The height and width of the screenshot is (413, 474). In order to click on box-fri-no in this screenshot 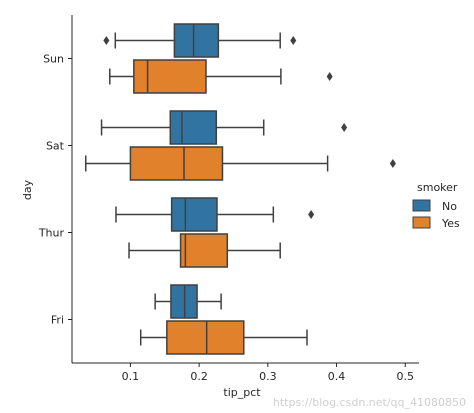, I will do `click(188, 301)`.